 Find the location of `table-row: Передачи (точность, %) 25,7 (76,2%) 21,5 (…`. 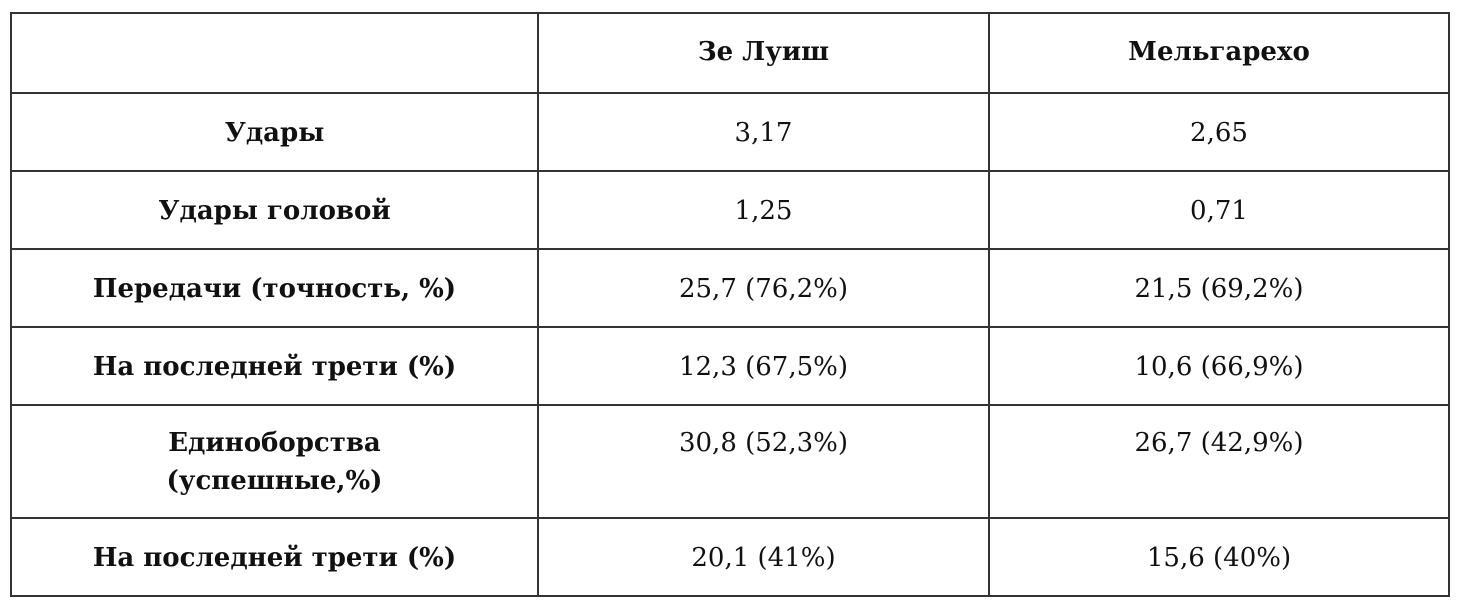

table-row: Передачи (точность, %) 25,7 (76,2%) 21,5 (… is located at coordinates (730, 288).